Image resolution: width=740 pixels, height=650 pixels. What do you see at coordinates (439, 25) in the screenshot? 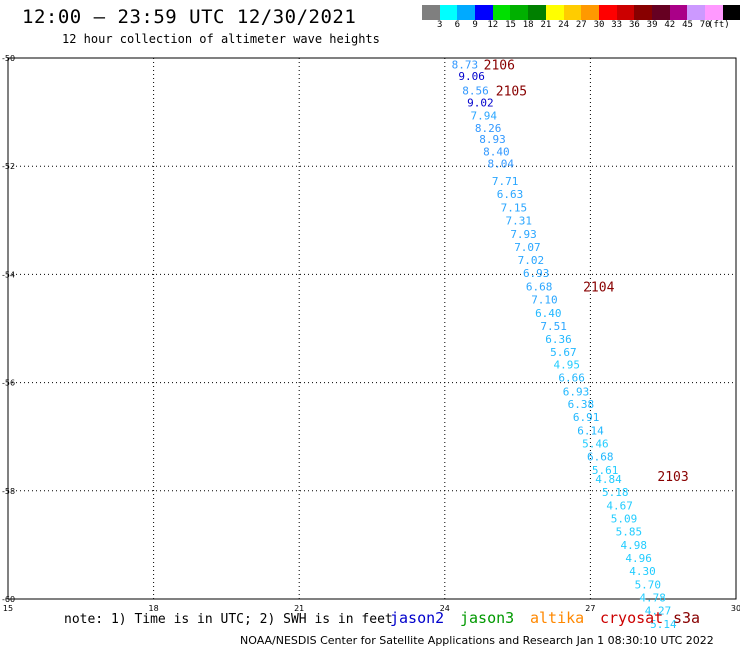
I see `color-scale-label: 3` at bounding box center [439, 25].